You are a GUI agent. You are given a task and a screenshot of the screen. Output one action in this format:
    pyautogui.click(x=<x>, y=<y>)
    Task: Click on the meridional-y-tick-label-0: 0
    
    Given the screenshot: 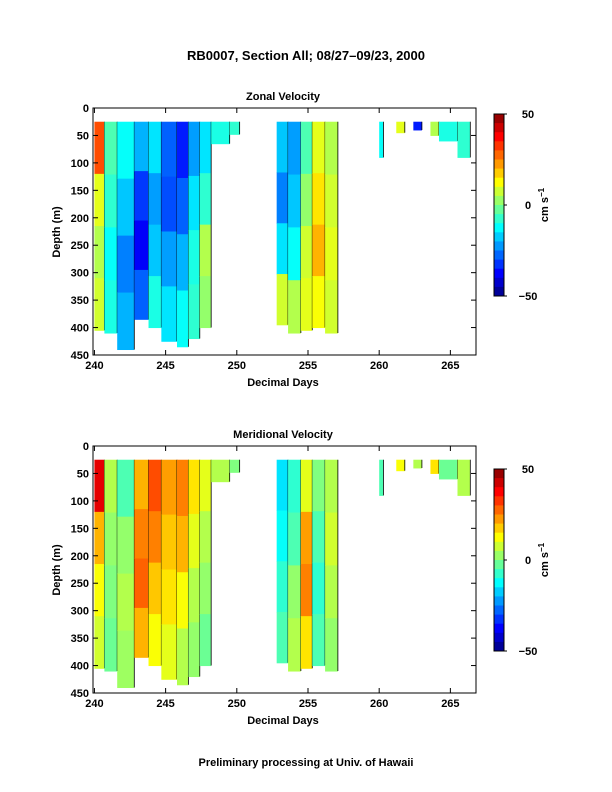 What is the action you would take?
    pyautogui.click(x=86, y=447)
    